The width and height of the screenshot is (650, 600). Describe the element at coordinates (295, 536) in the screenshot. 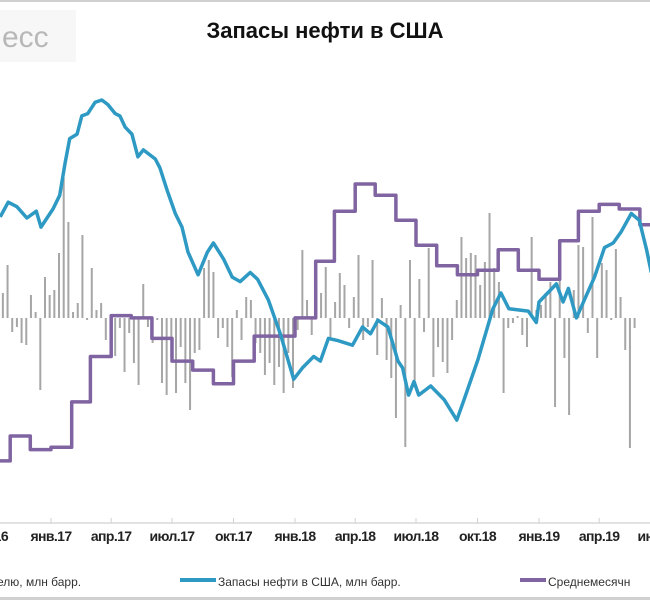

I see `x-tick-label: янв.18` at that location.